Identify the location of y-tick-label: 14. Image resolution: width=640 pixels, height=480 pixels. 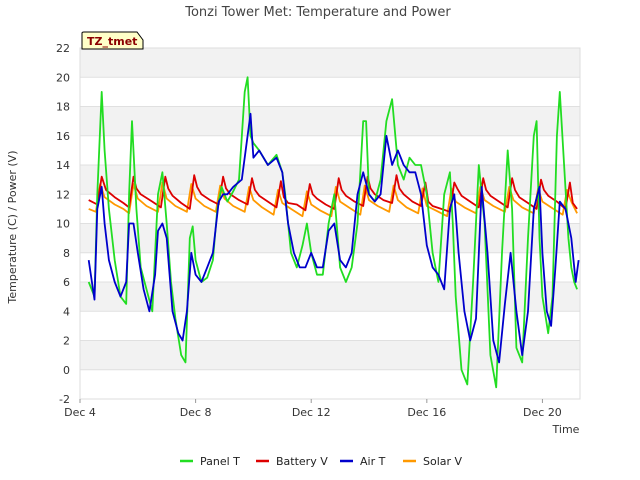
(63, 165).